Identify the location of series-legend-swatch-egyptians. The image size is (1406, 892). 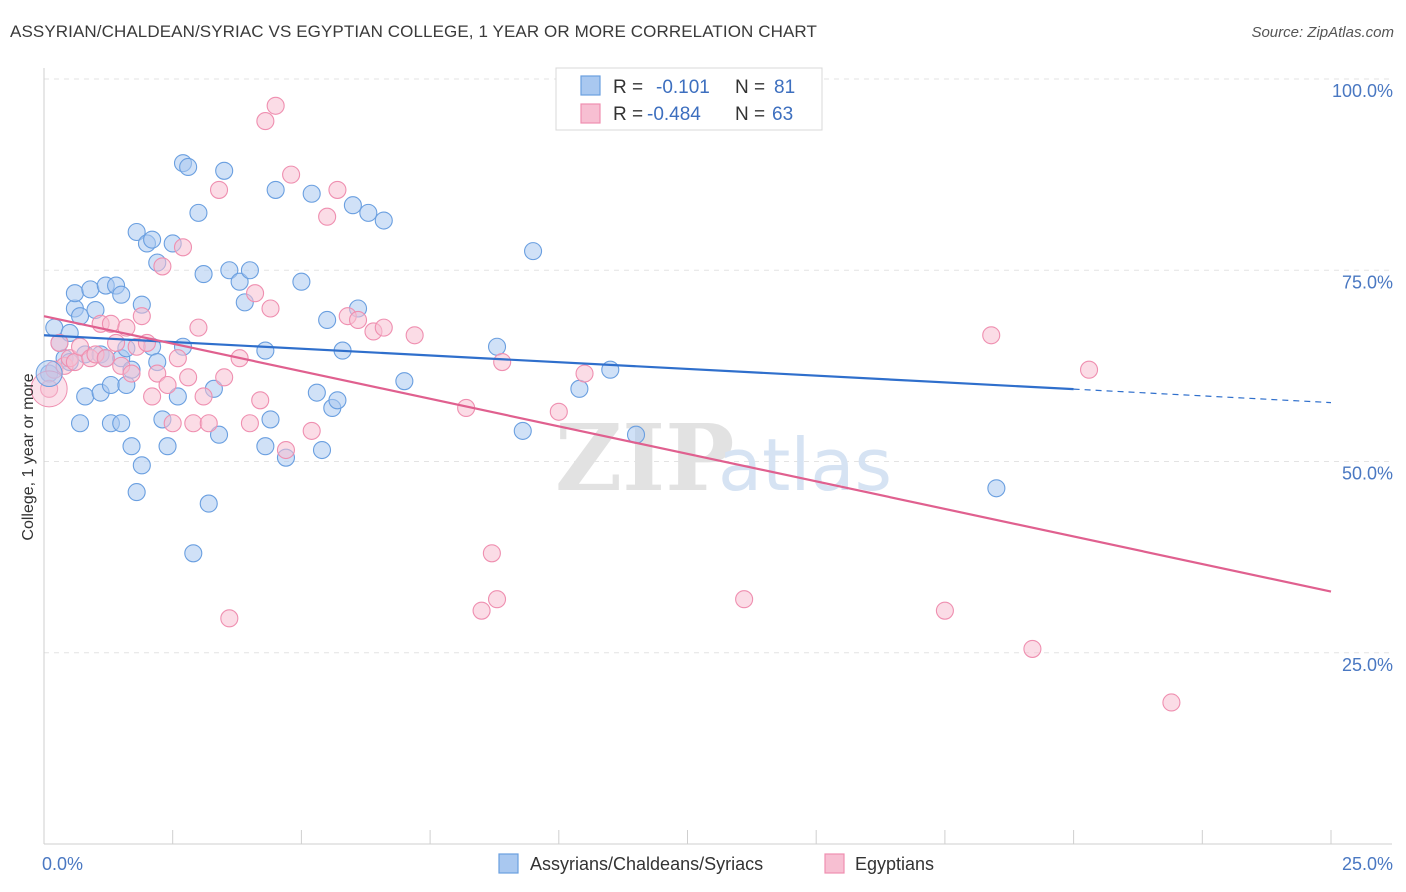
(834, 863).